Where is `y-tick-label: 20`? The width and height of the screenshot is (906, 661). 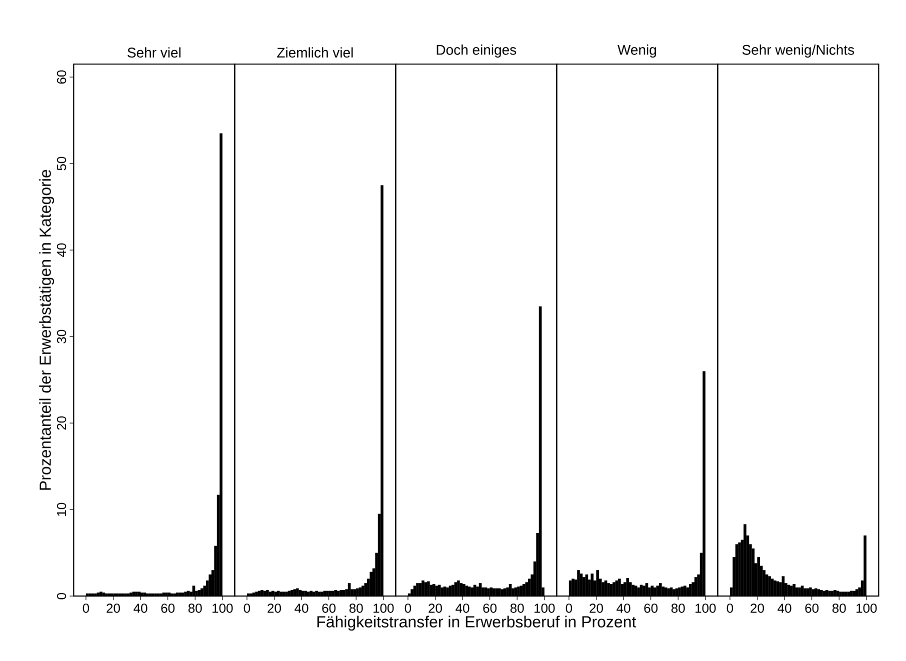
y-tick-label: 20 is located at coordinates (61, 423).